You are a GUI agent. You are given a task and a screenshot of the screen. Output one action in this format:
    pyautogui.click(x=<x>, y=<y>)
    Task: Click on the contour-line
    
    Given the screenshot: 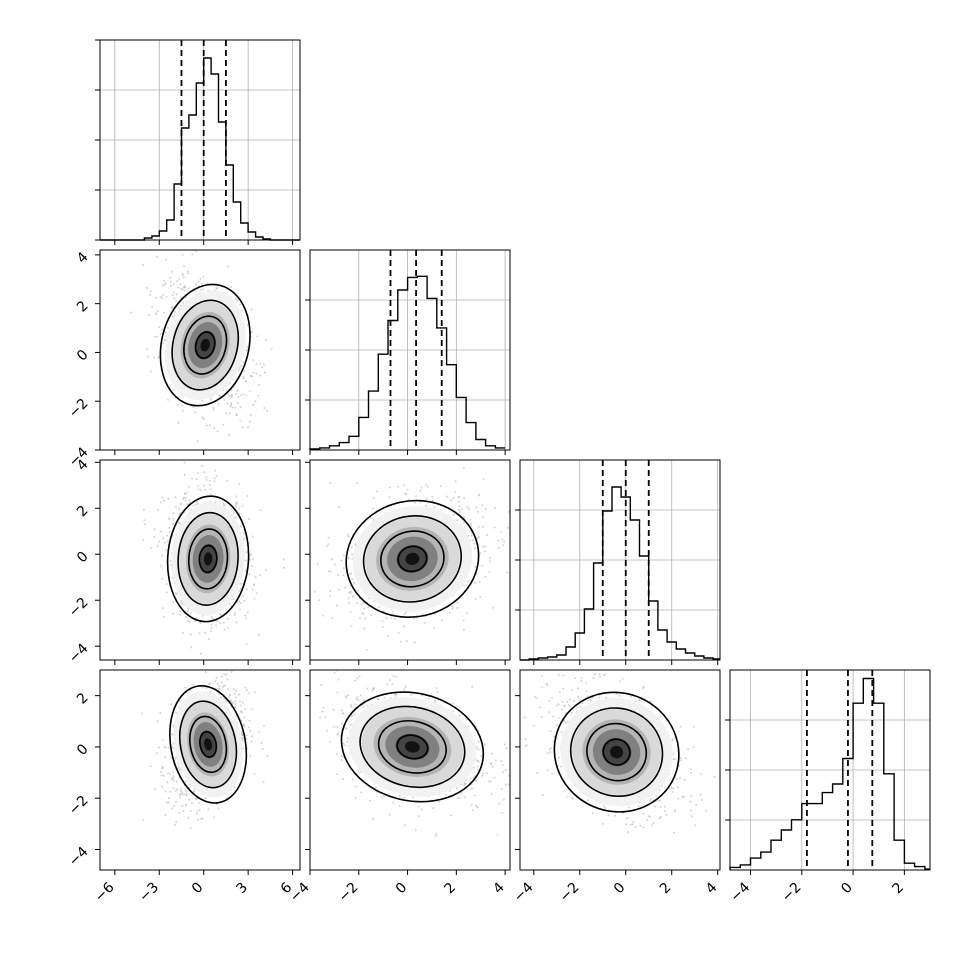 What is the action you would take?
    pyautogui.click(x=205, y=345)
    